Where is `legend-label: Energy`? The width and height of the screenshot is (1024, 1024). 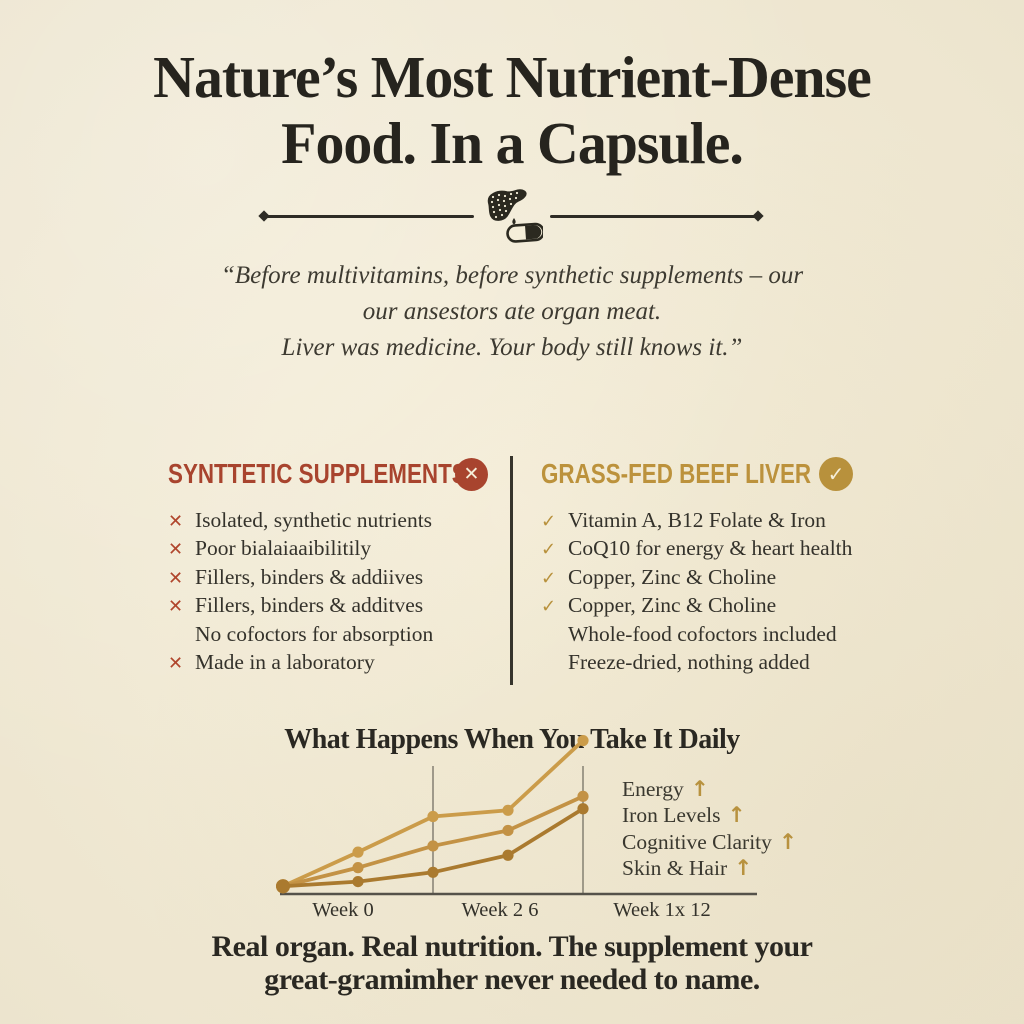
legend-label: Energy is located at coordinates (653, 789).